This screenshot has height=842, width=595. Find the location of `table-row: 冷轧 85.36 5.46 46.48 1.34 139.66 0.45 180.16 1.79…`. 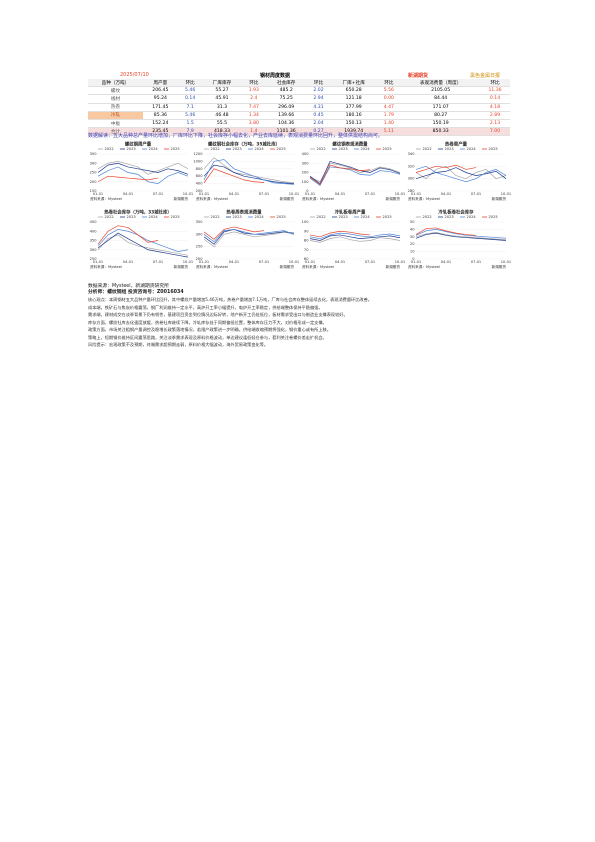

table-row: 冷轧 85.36 5.46 46.48 1.34 139.66 0.45 180.16 1.79… is located at coordinates (299, 115).